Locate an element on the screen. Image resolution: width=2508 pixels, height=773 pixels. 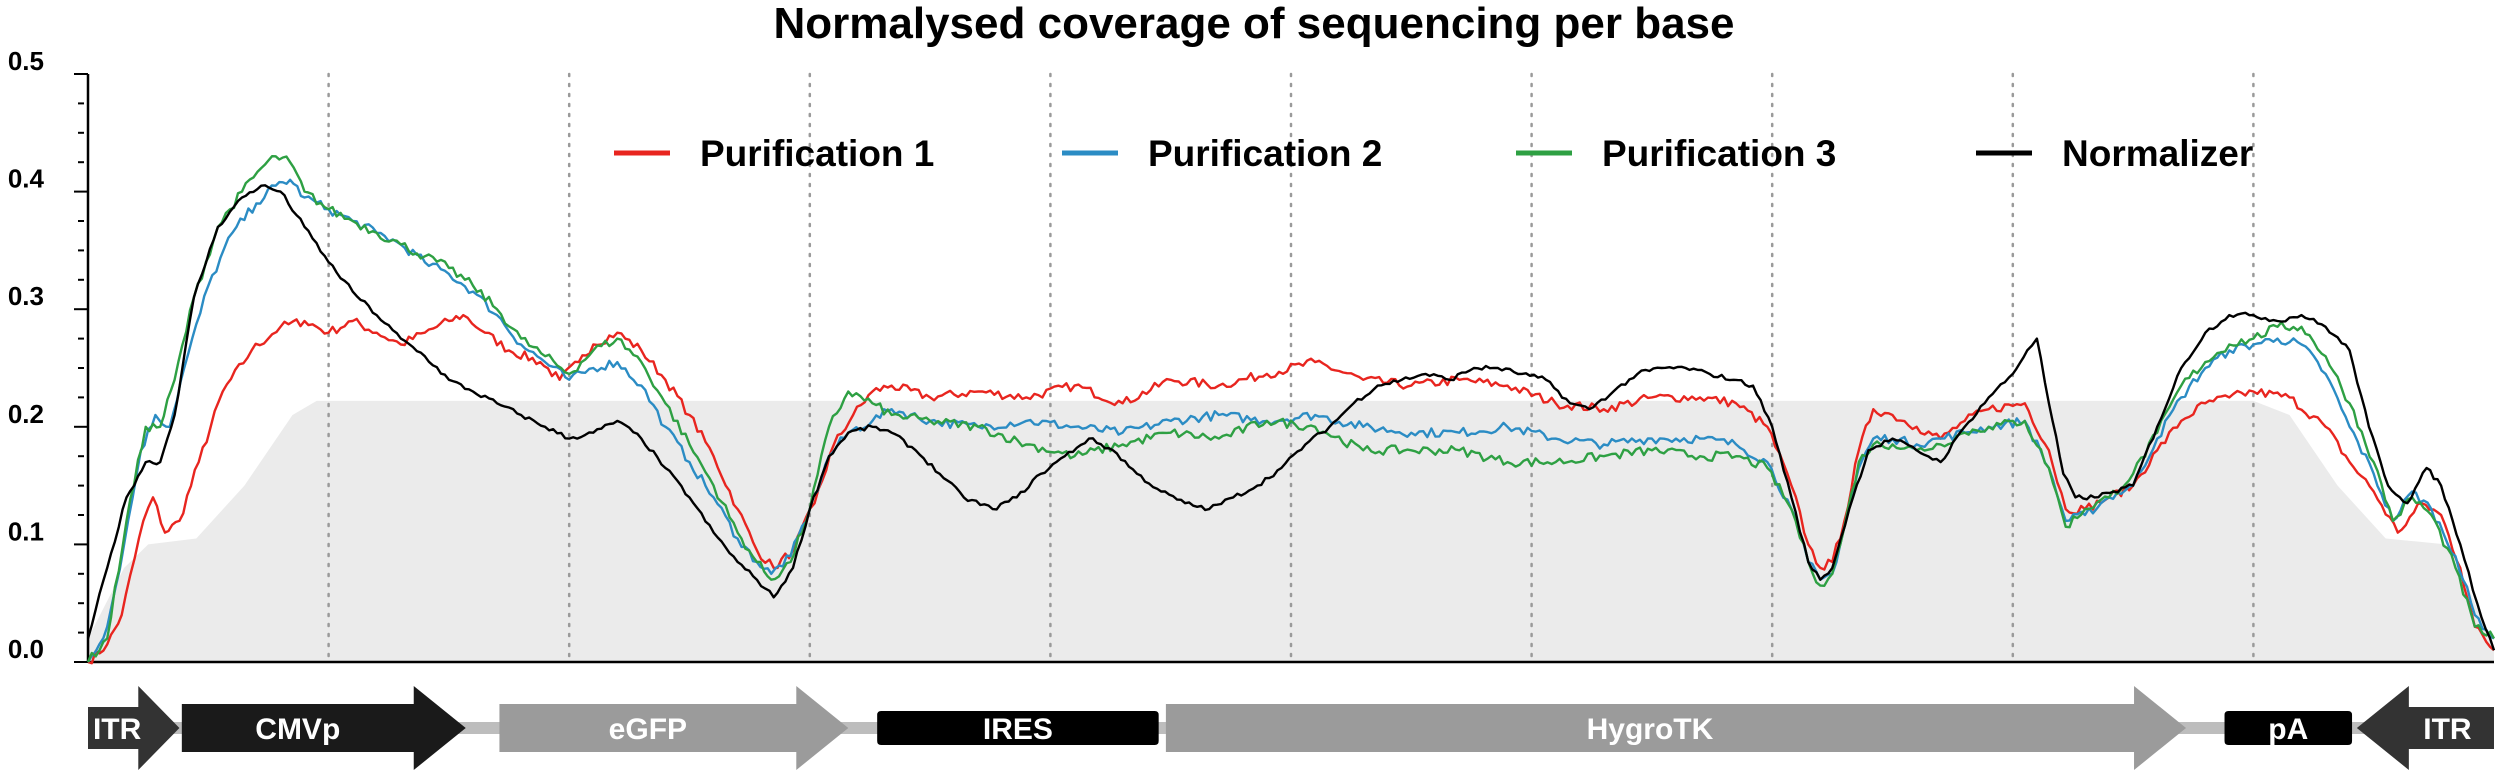
feature-label: CMVp is located at coordinates (297, 729).